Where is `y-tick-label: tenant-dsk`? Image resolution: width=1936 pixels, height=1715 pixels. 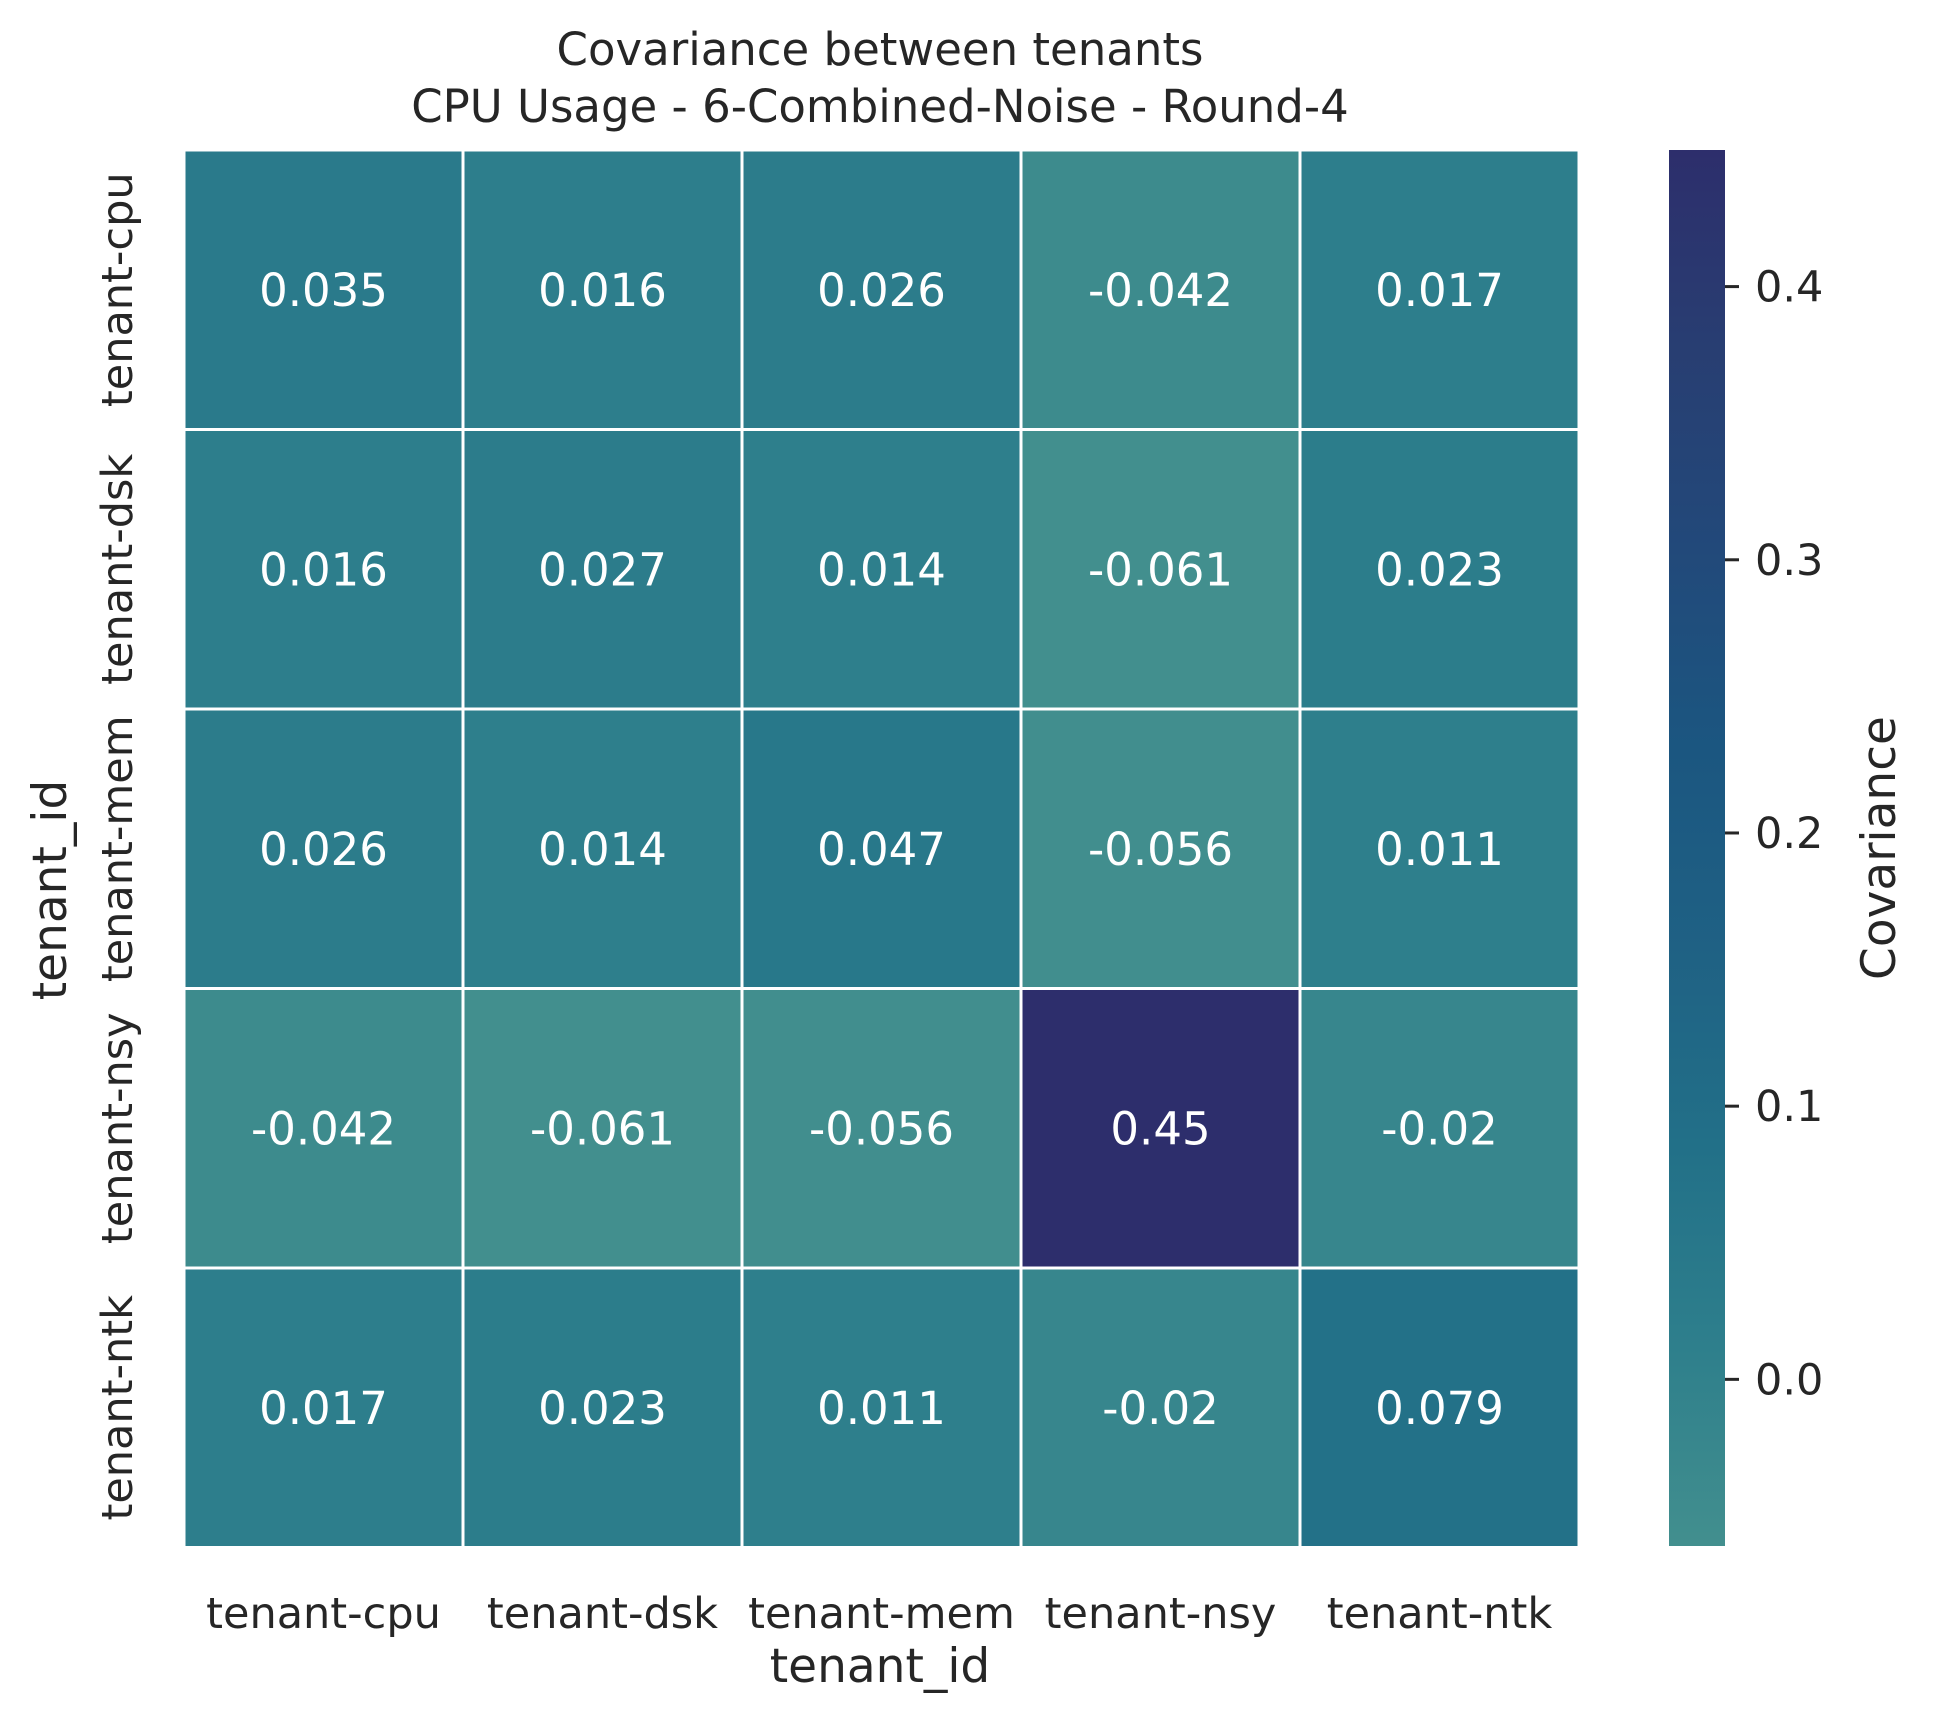 y-tick-label: tenant-dsk is located at coordinates (118, 569).